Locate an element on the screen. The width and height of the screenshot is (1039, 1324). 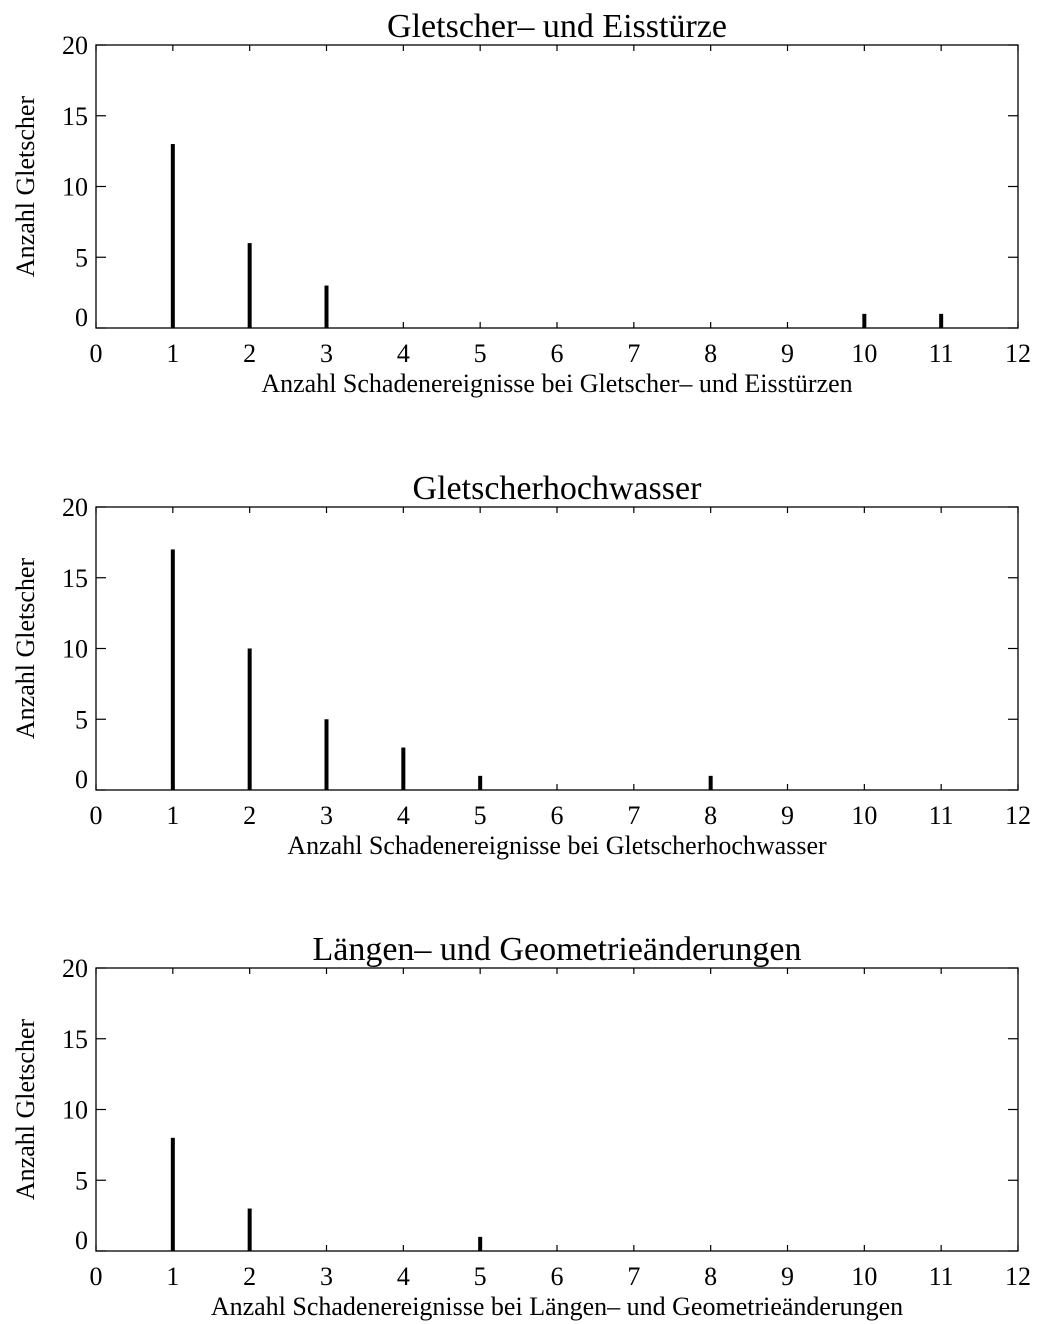
chart-title: Gletscher– und Eisstürze is located at coordinates (557, 26).